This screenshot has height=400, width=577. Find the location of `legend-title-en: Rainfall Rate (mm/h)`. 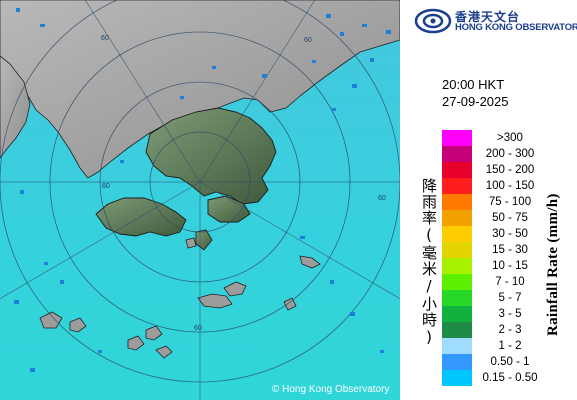

legend-title-en: Rainfall Rate (mm/h) is located at coordinates (553, 265).